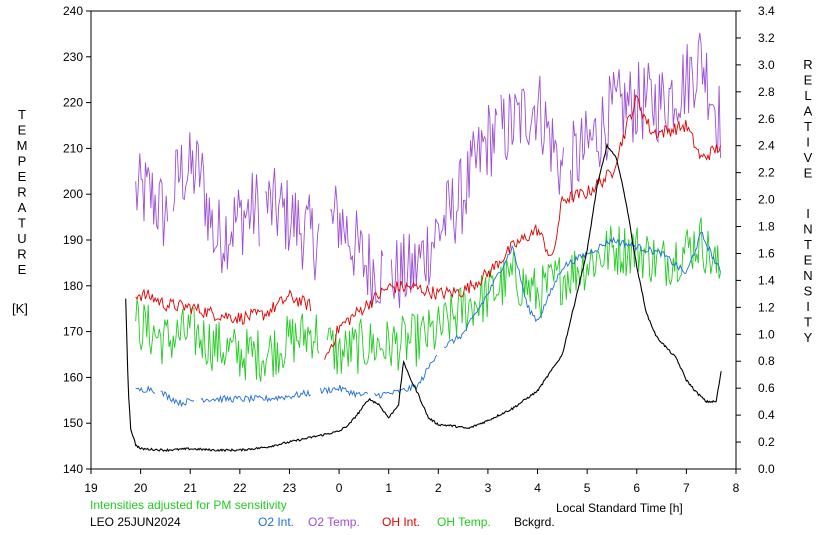  Describe the element at coordinates (766, 227) in the screenshot. I see `right-tick-label: 1.8` at that location.